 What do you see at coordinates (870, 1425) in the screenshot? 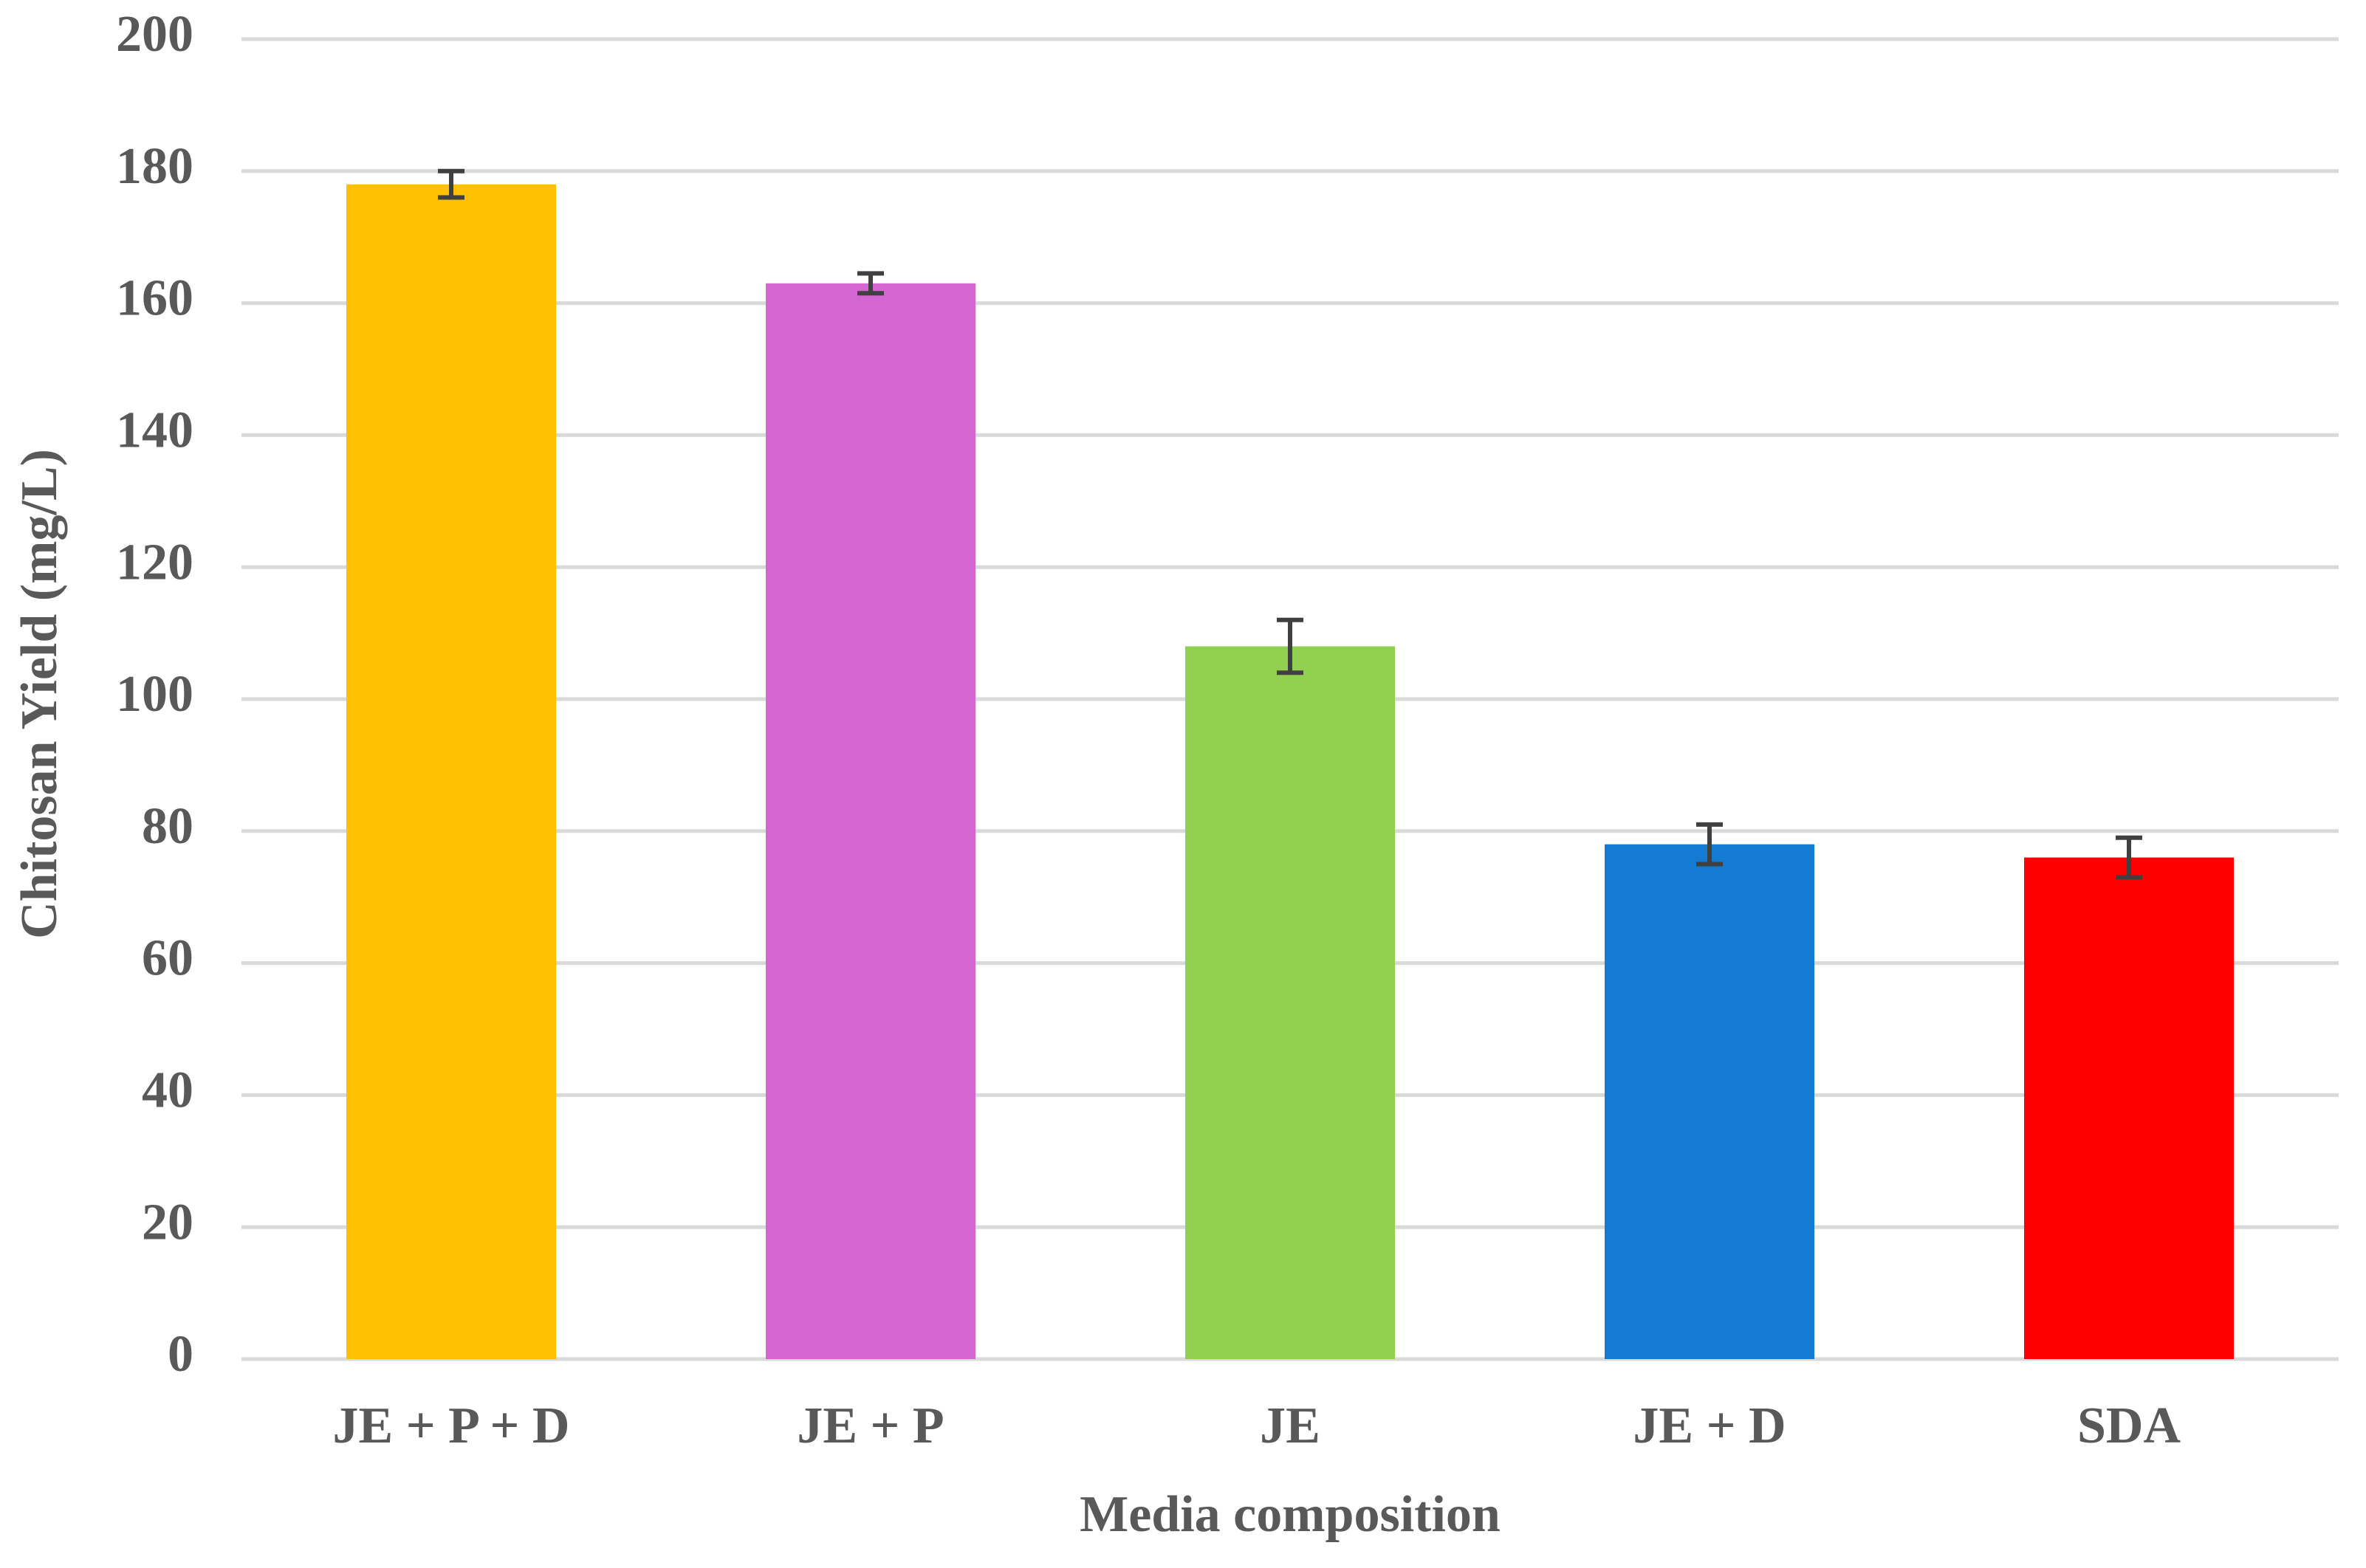
I see `x-tick-label: JE + P` at bounding box center [870, 1425].